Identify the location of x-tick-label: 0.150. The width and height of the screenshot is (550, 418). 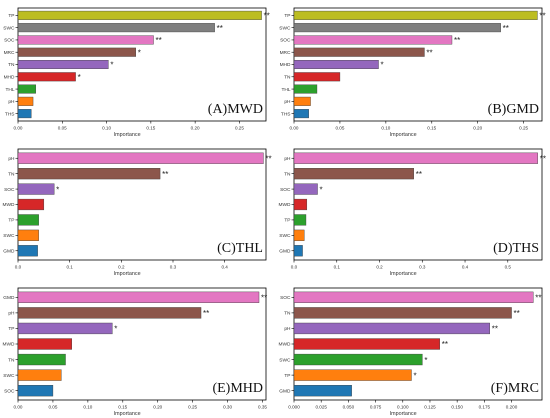
(457, 407).